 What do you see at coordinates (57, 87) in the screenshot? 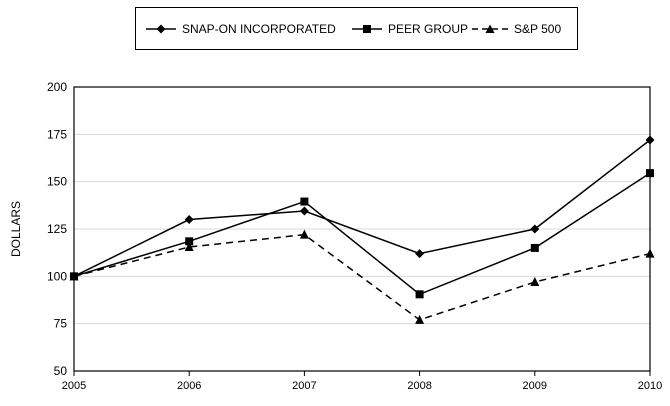
I see `y-tick-label: 200` at bounding box center [57, 87].